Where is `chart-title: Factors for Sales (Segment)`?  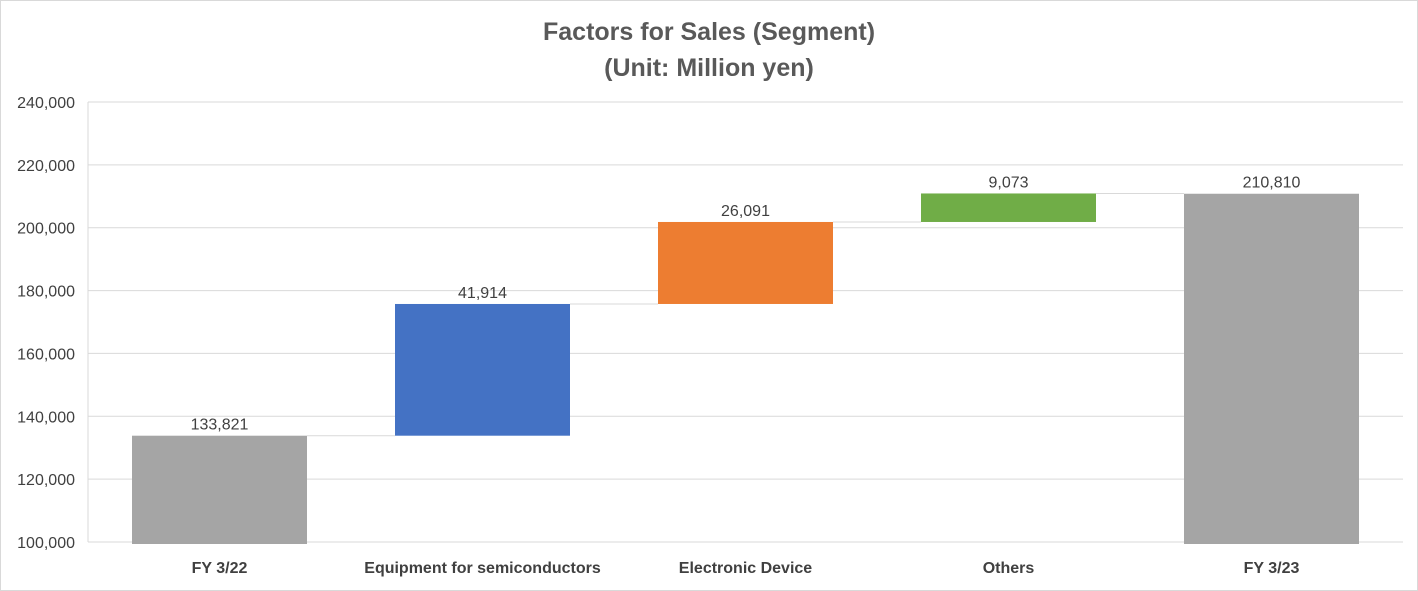
chart-title: Factors for Sales (Segment) is located at coordinates (709, 32).